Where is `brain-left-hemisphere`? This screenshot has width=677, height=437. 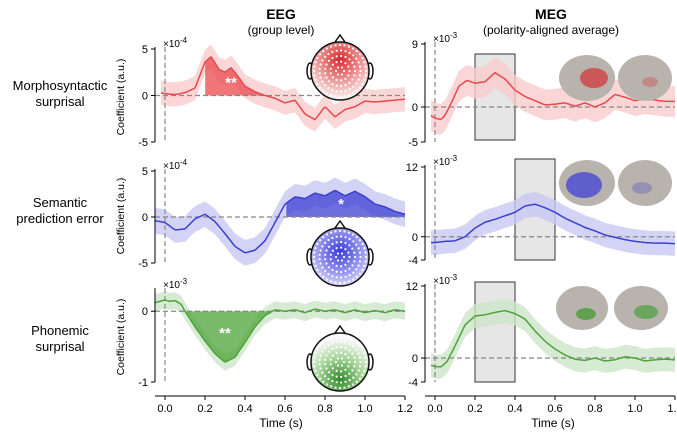 brain-left-hemisphere is located at coordinates (582, 308).